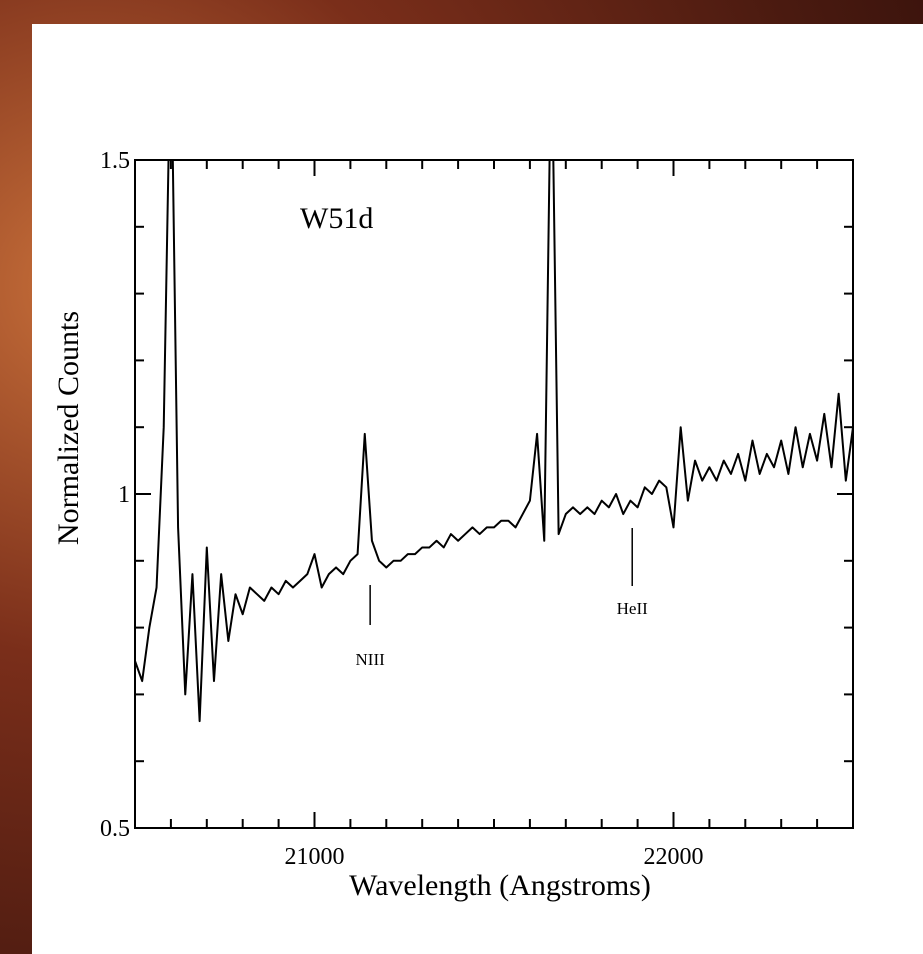 The image size is (923, 954). I want to click on x-tick-label: 21000, so click(315, 857).